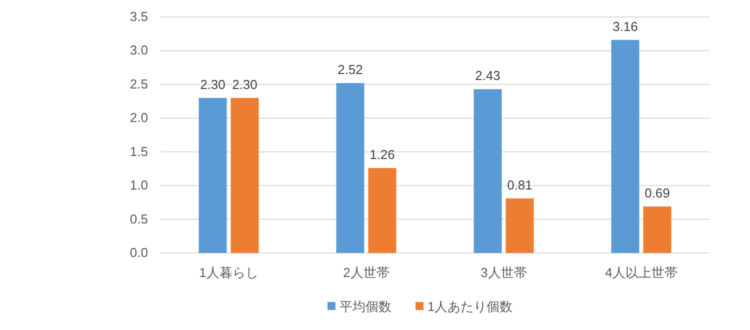  What do you see at coordinates (470, 306) in the screenshot?
I see `legend-label: 1人あたり個数` at bounding box center [470, 306].